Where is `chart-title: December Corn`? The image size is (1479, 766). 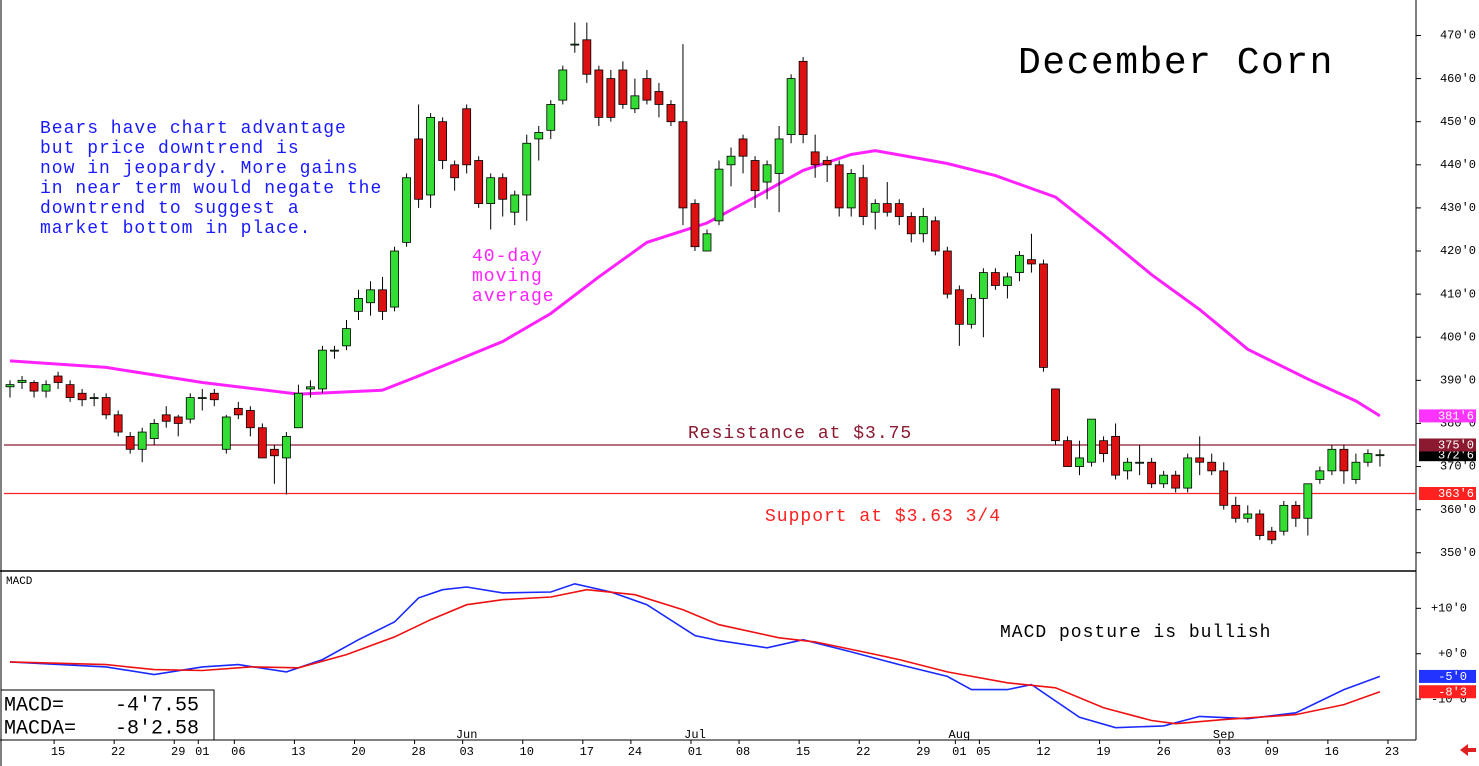 chart-title: December Corn is located at coordinates (1176, 63).